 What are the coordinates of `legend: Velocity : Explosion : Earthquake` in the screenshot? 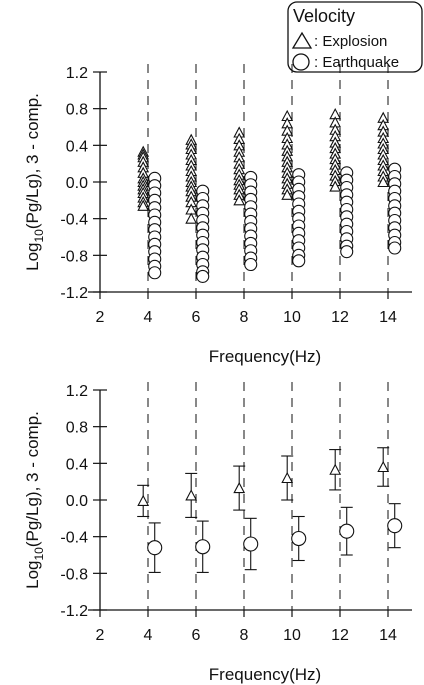 It's located at (355, 37).